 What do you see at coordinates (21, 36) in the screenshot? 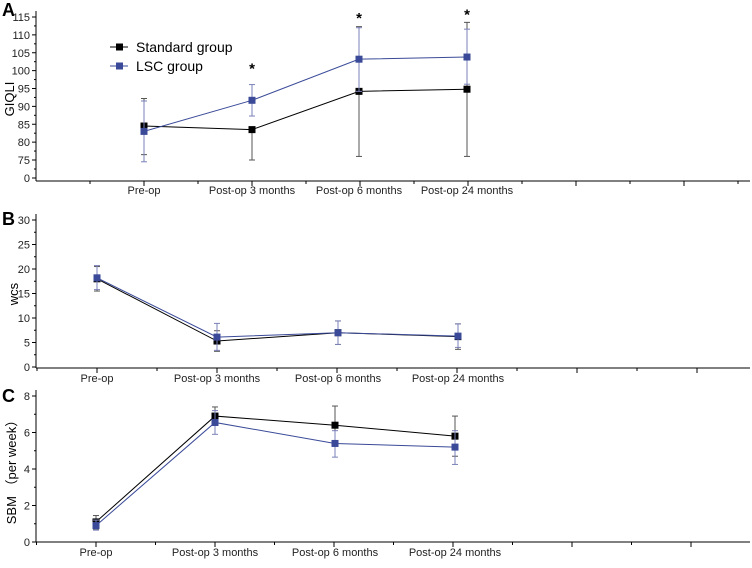
I see `y-tick-label: 110` at bounding box center [21, 36].